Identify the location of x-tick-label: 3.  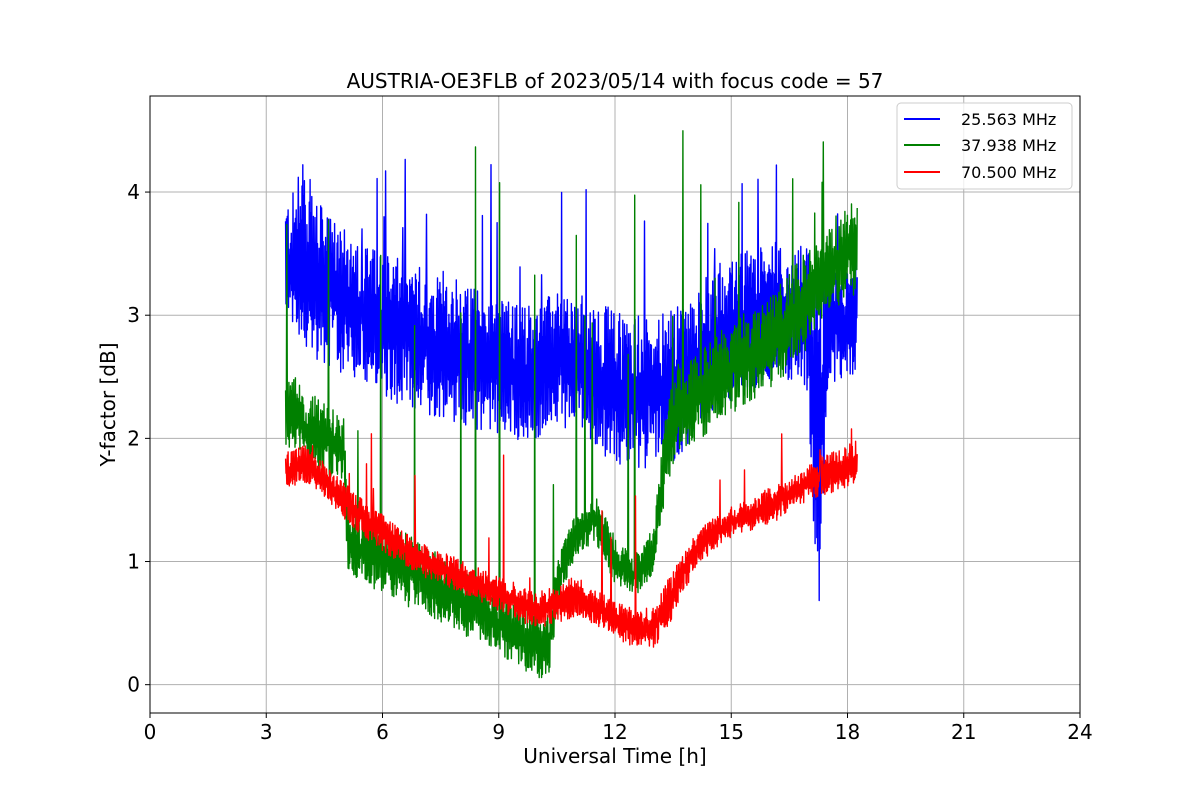
(266, 732).